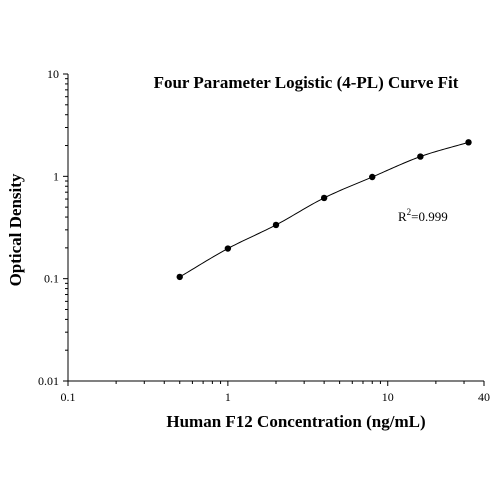 This screenshot has height=500, width=500. Describe the element at coordinates (484, 397) in the screenshot. I see `x-tick-label: 40` at that location.